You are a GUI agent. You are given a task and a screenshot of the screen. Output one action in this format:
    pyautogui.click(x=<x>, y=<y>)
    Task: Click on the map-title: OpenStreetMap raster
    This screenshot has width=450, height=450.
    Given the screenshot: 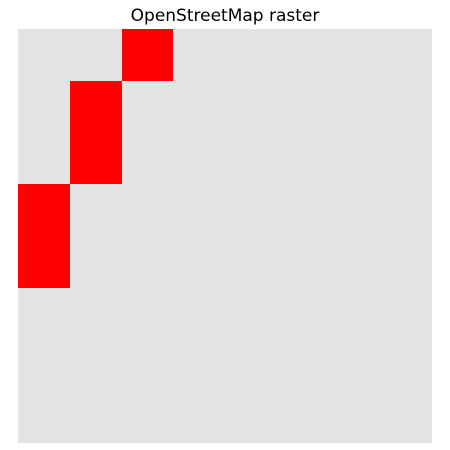 What is the action you would take?
    pyautogui.click(x=225, y=16)
    